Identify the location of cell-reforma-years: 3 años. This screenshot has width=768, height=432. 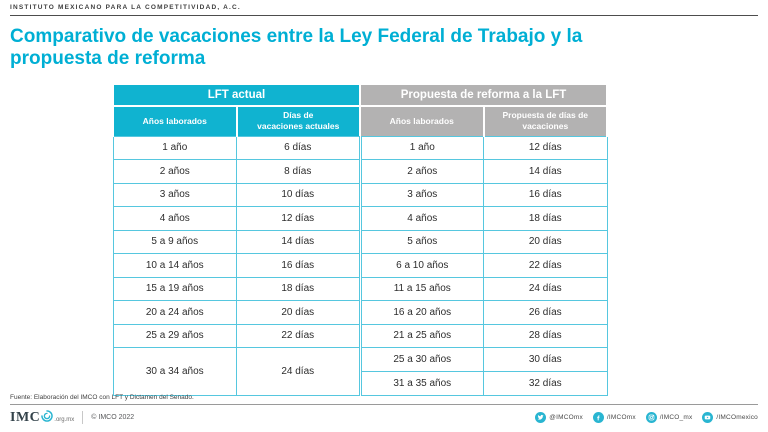
(421, 194).